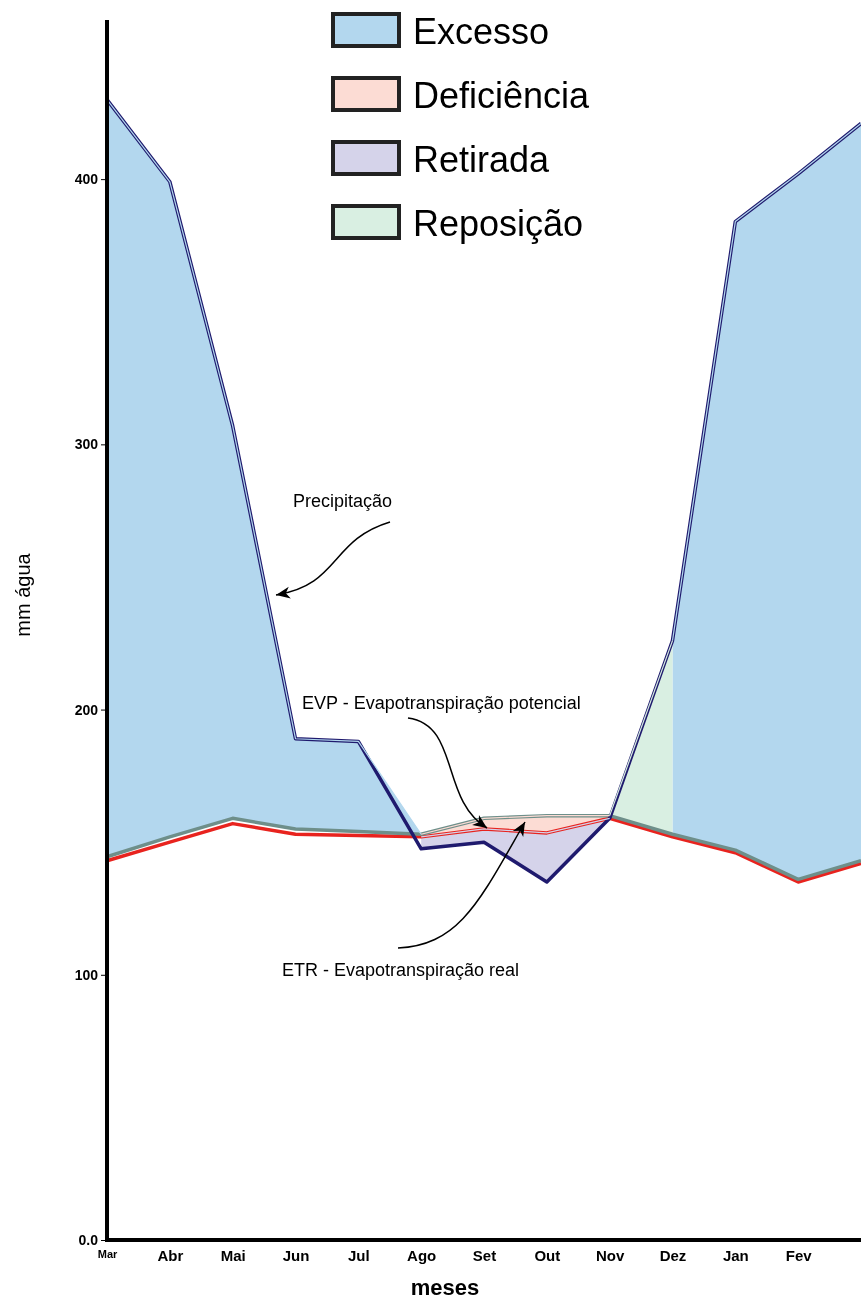 This screenshot has width=861, height=1303. I want to click on text: EVP - Evapotranspiração potencial, so click(441, 703).